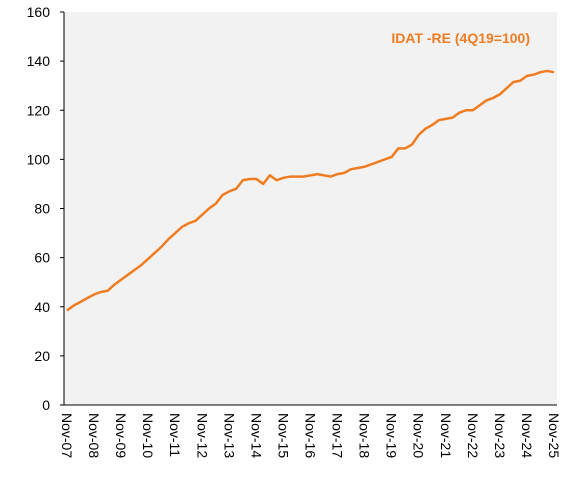  Describe the element at coordinates (39, 110) in the screenshot. I see `y-tick-label: 120` at that location.